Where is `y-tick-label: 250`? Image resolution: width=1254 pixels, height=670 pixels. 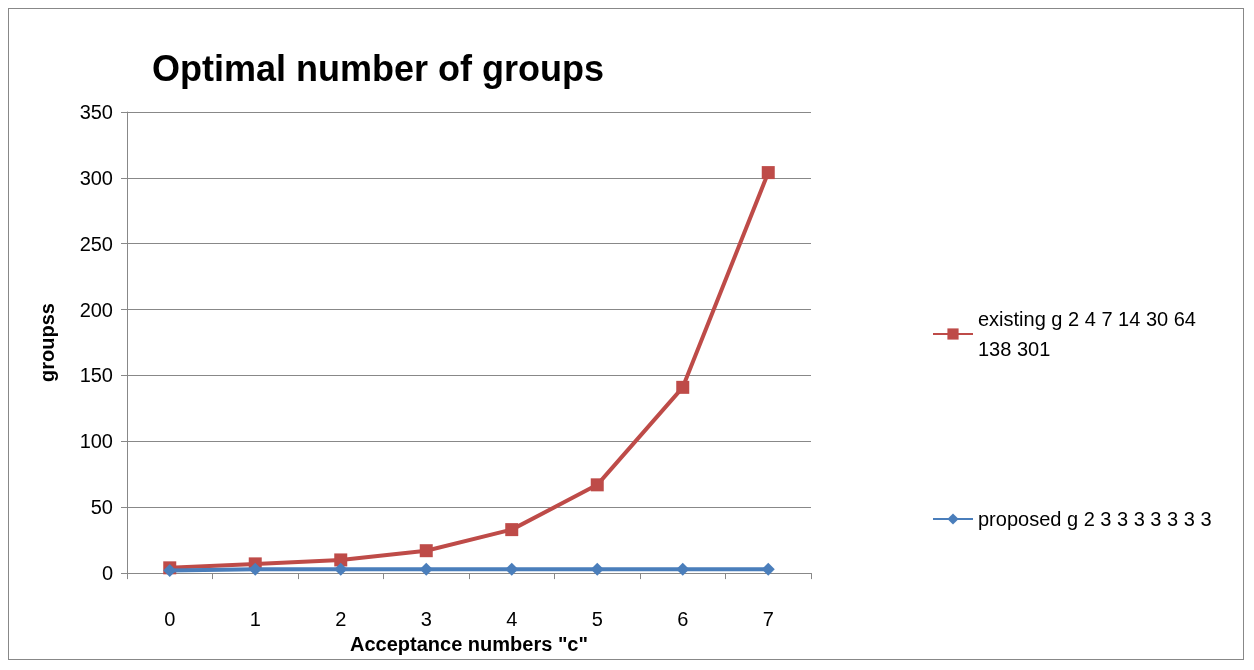
y-tick-label: 250 is located at coordinates (96, 243).